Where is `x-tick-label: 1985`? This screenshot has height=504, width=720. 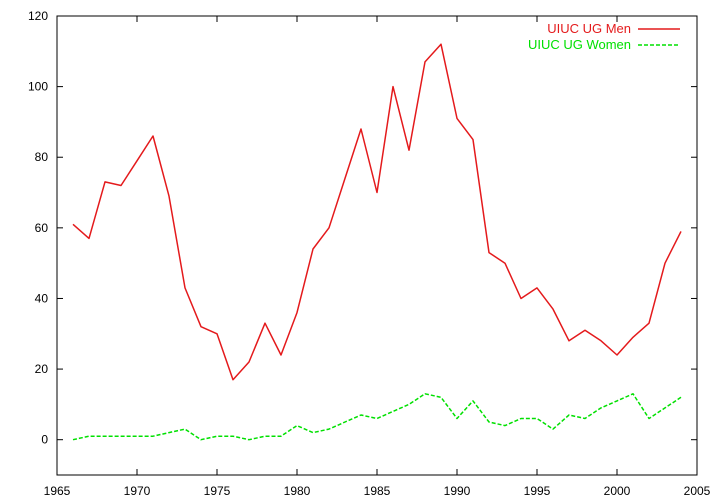 x-tick-label: 1985 is located at coordinates (377, 491).